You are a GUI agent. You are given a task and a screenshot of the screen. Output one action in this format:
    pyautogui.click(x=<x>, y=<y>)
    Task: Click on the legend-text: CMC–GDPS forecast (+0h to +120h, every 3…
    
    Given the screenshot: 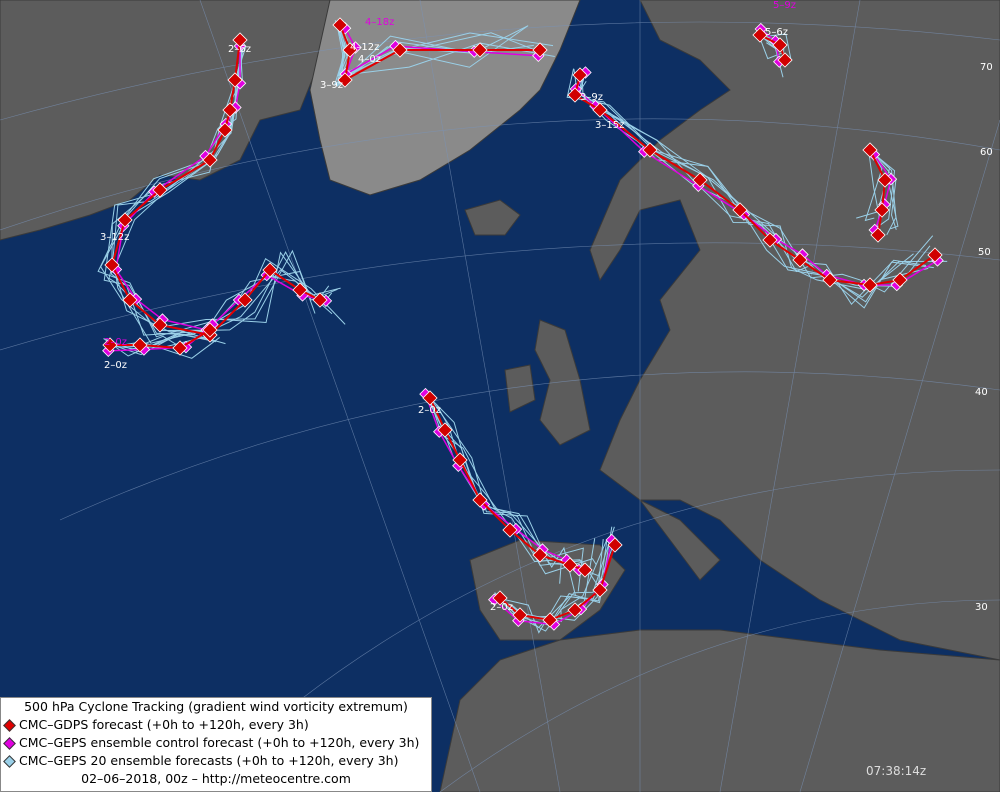 What is the action you would take?
    pyautogui.click(x=164, y=724)
    